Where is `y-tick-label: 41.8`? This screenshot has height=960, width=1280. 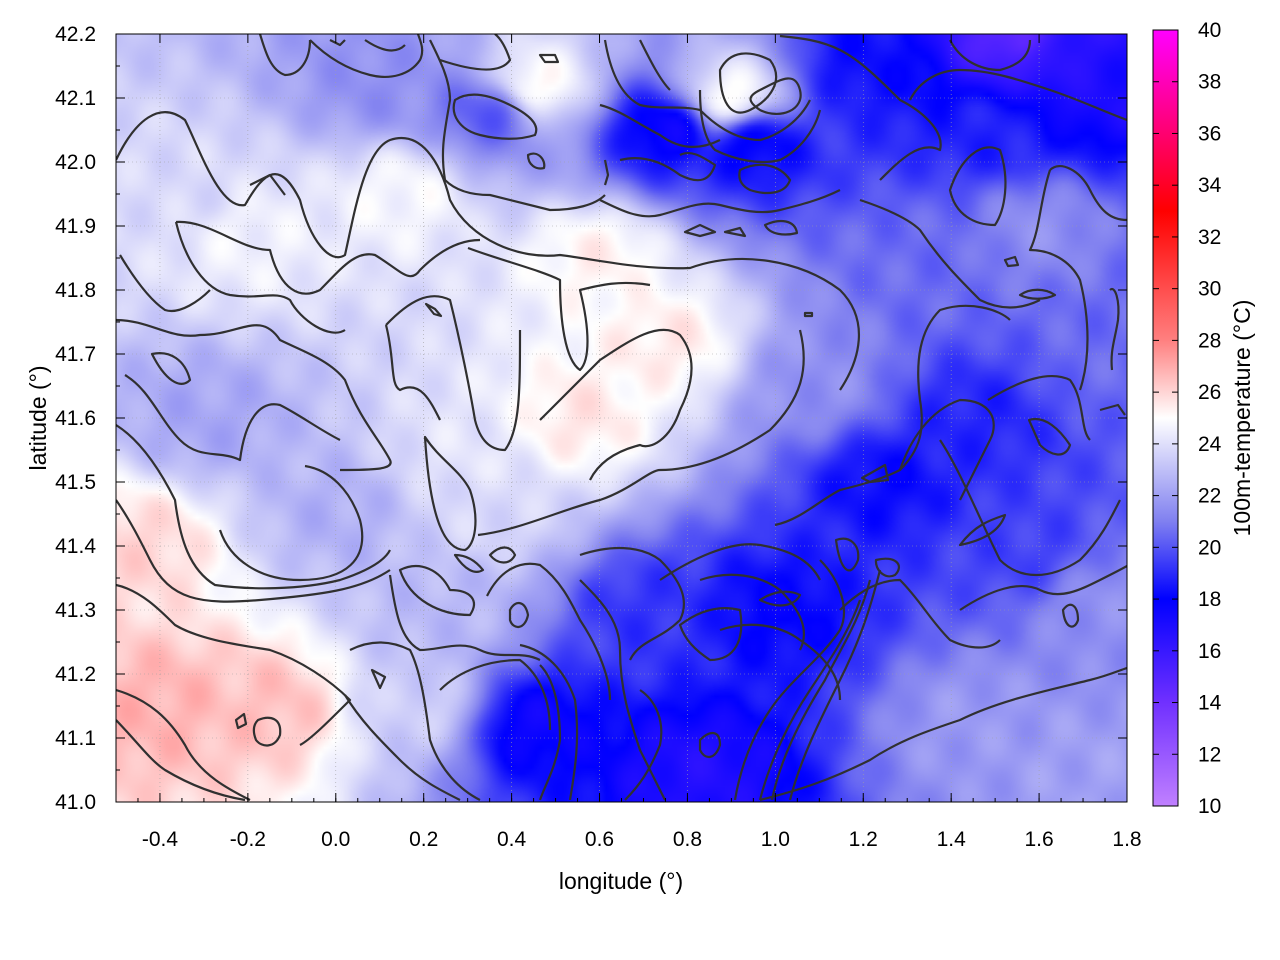
y-tick-label: 41.8 is located at coordinates (75, 290).